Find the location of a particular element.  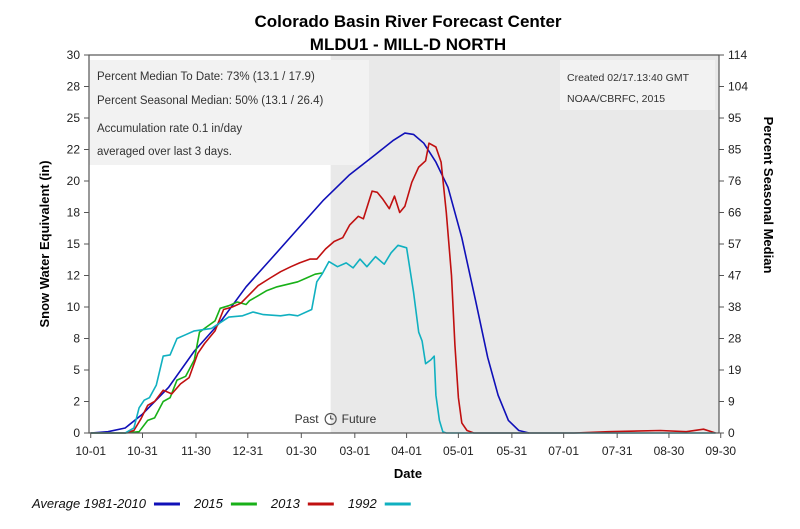

y2-tick-label-2: 19 is located at coordinates (735, 370).